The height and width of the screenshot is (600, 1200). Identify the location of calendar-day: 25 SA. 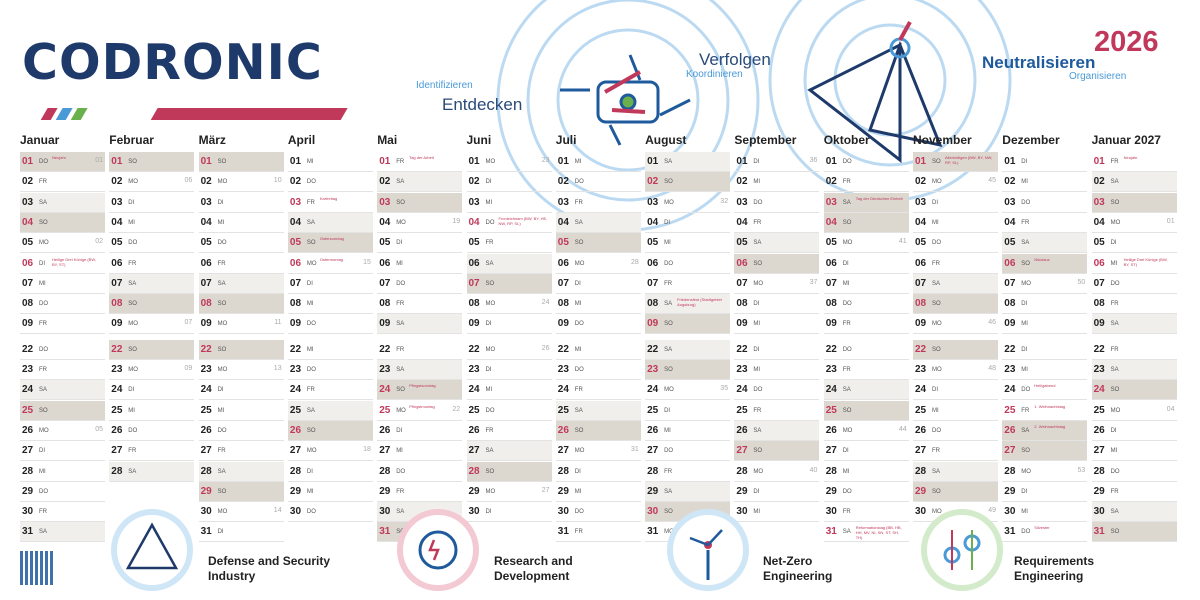
(598, 410).